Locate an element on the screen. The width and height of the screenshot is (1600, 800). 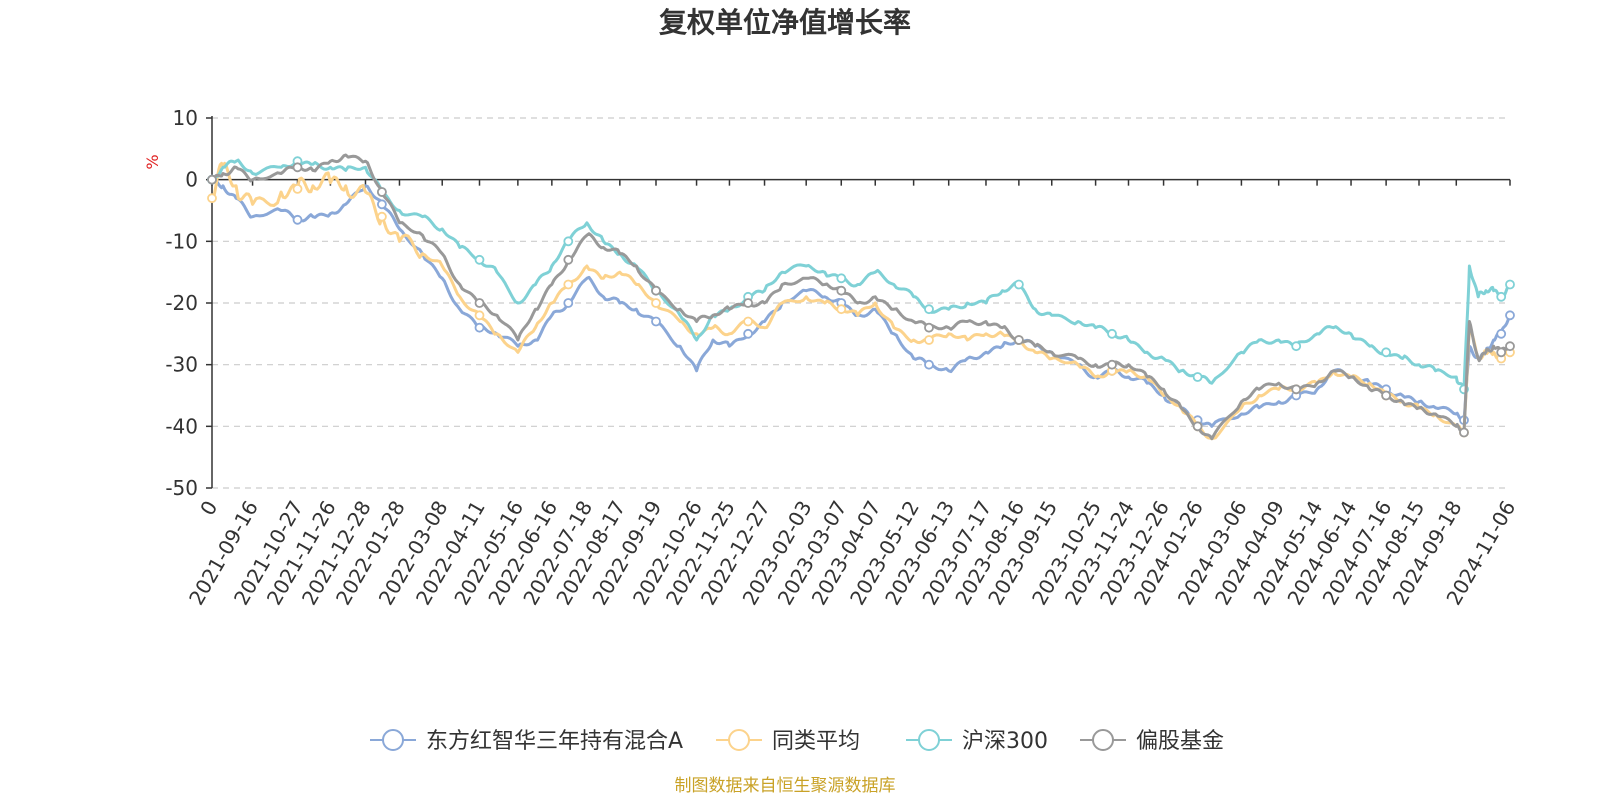
legend-item: 同类平均 is located at coordinates (788, 741).